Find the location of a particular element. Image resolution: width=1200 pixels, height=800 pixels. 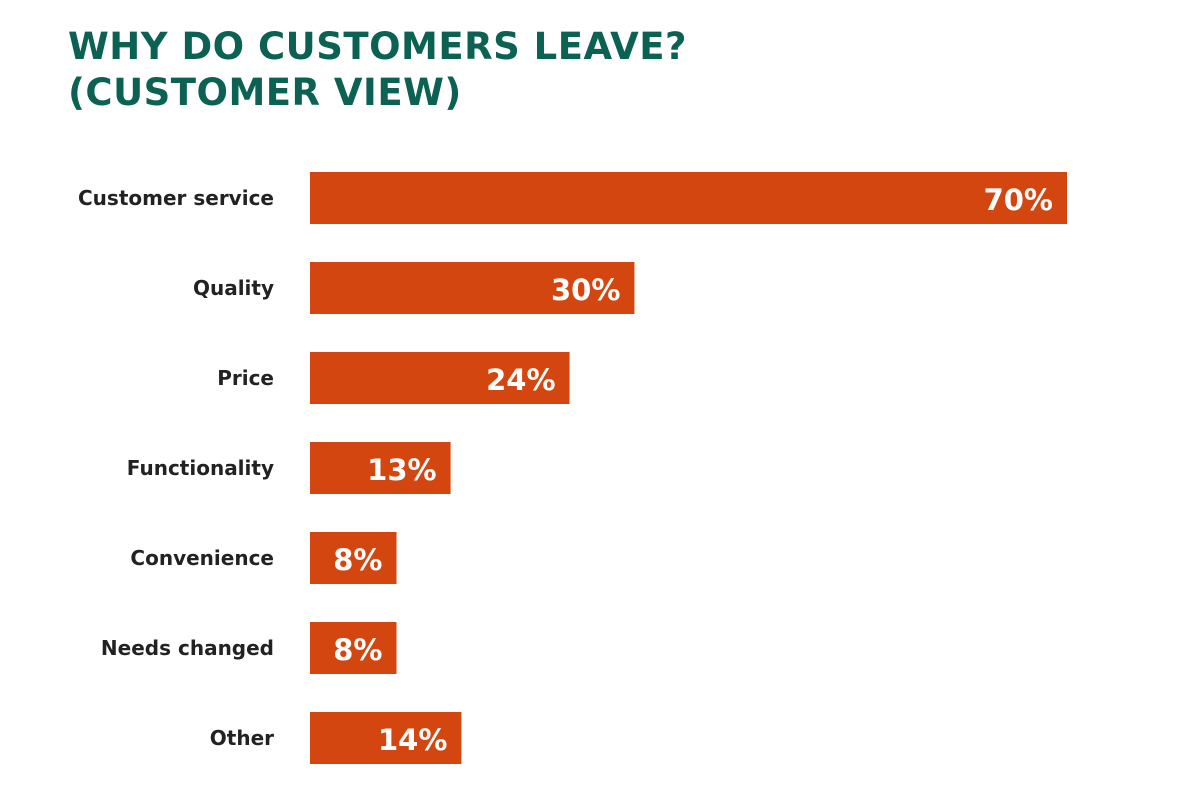

bar-row: Functionality 13% is located at coordinates (289, 468).